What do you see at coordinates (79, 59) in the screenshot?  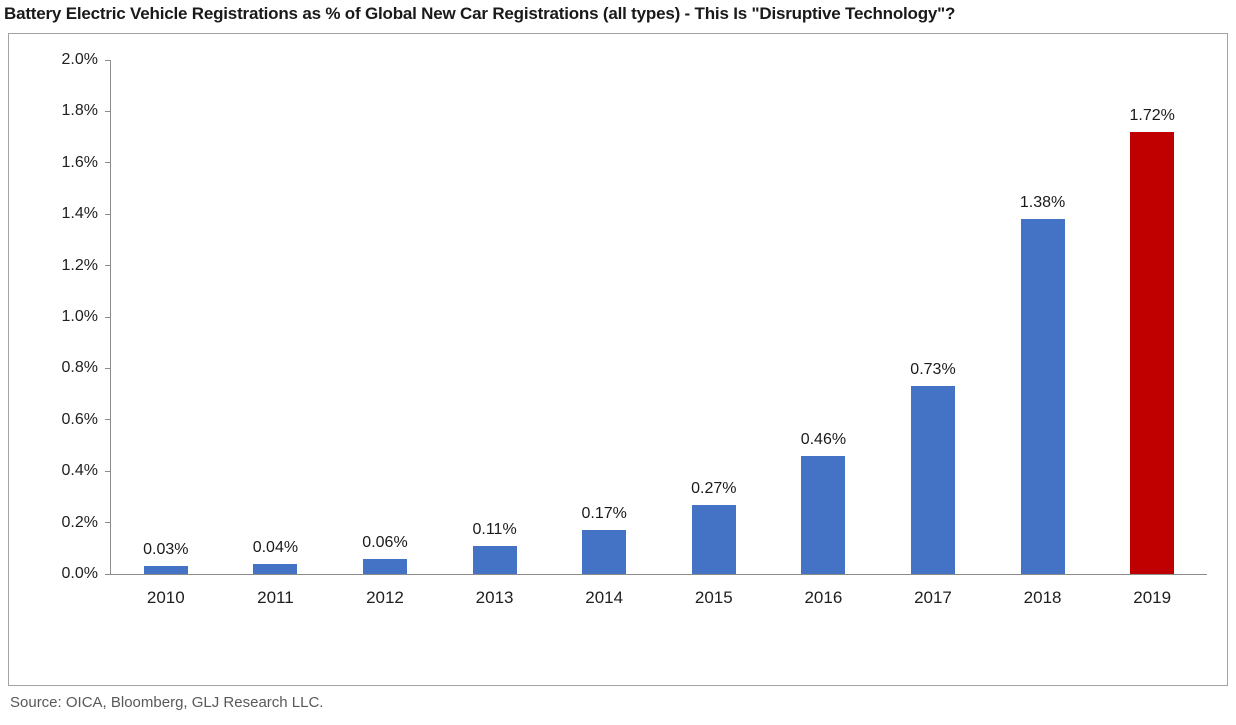 I see `y-axis-tick-label: 2.0%` at bounding box center [79, 59].